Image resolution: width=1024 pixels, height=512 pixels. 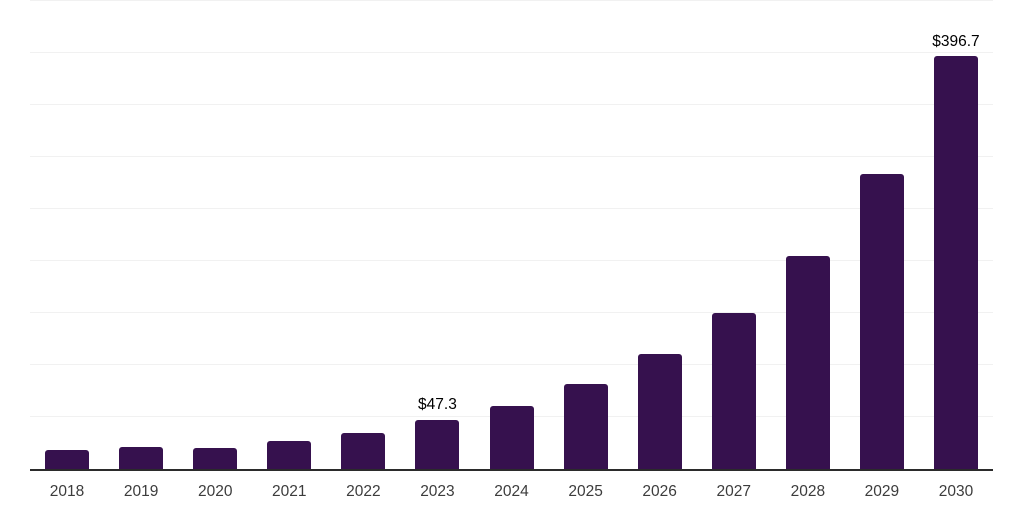 What do you see at coordinates (141, 235) in the screenshot?
I see `bar-group-2019` at bounding box center [141, 235].